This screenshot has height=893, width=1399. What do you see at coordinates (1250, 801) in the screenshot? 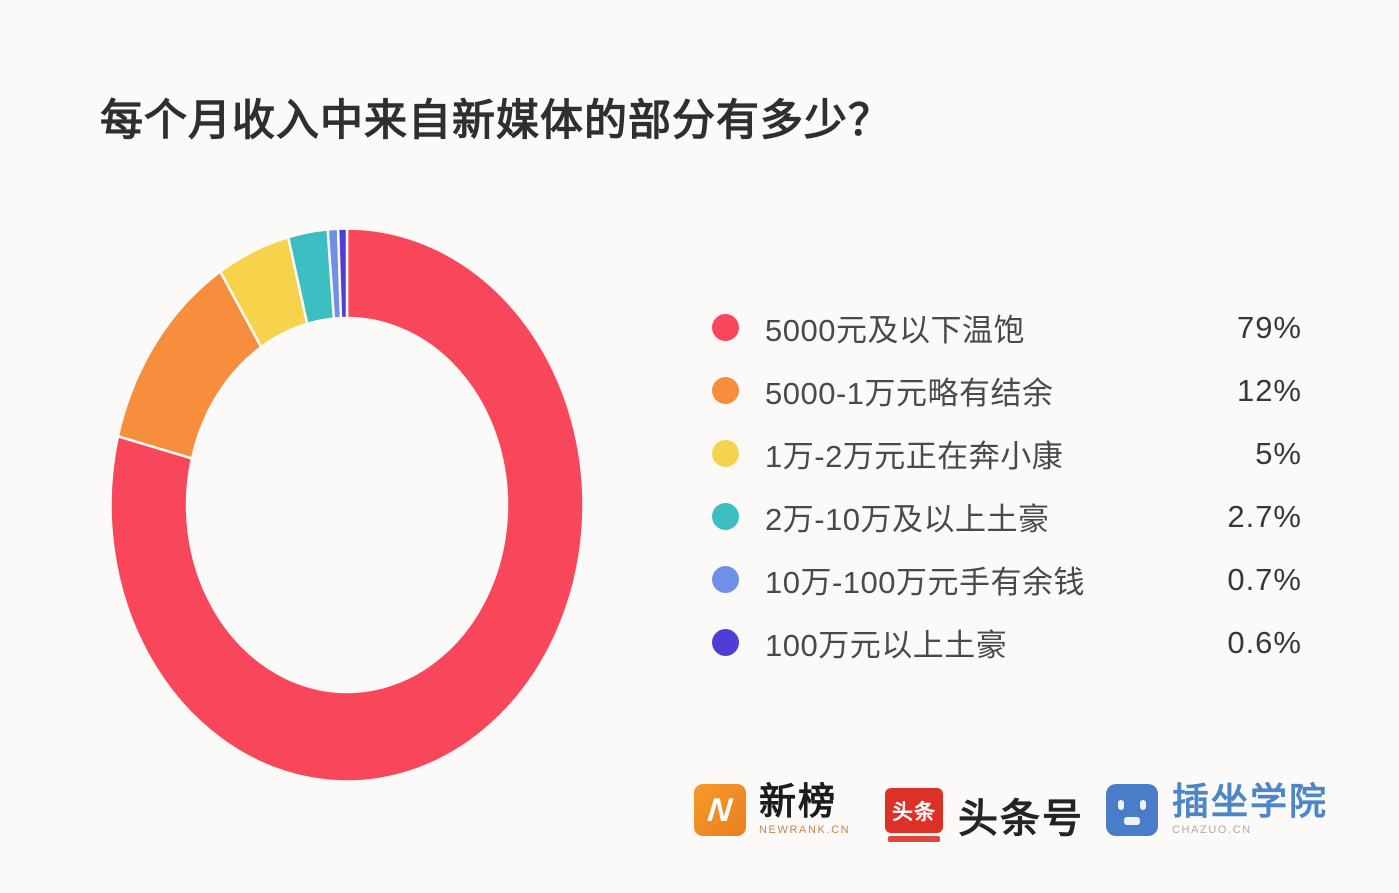
I see `chazuo-name: 插坐学院` at bounding box center [1250, 801].